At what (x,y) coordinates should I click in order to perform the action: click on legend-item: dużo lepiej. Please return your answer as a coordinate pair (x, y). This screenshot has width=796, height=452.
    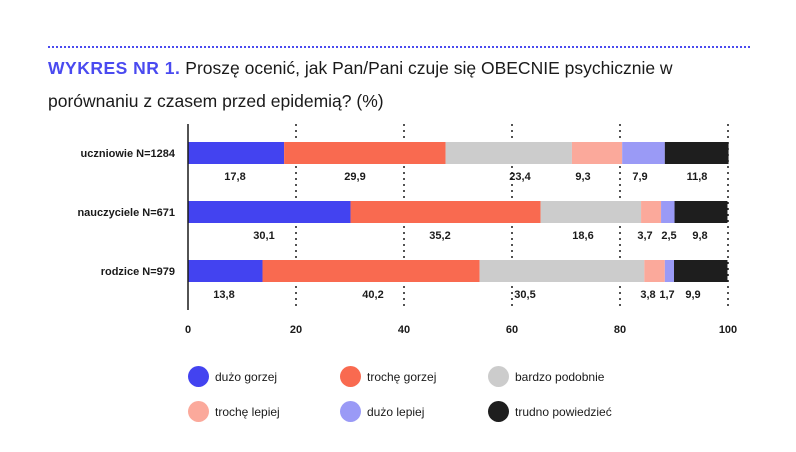
    Looking at the image, I should click on (382, 411).